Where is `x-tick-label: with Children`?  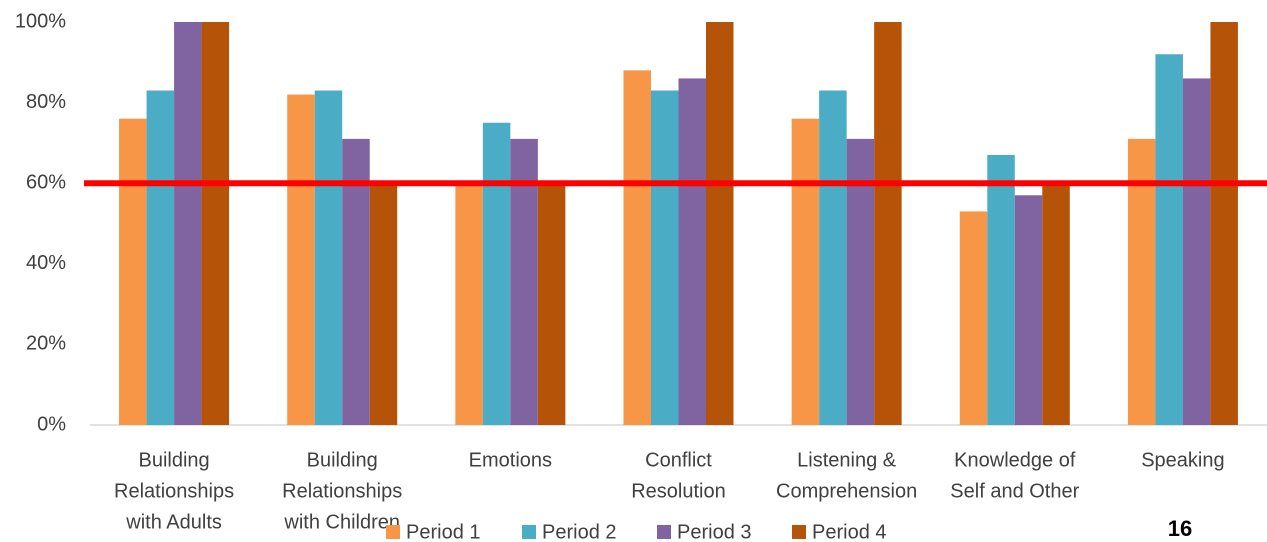 x-tick-label: with Children is located at coordinates (341, 522).